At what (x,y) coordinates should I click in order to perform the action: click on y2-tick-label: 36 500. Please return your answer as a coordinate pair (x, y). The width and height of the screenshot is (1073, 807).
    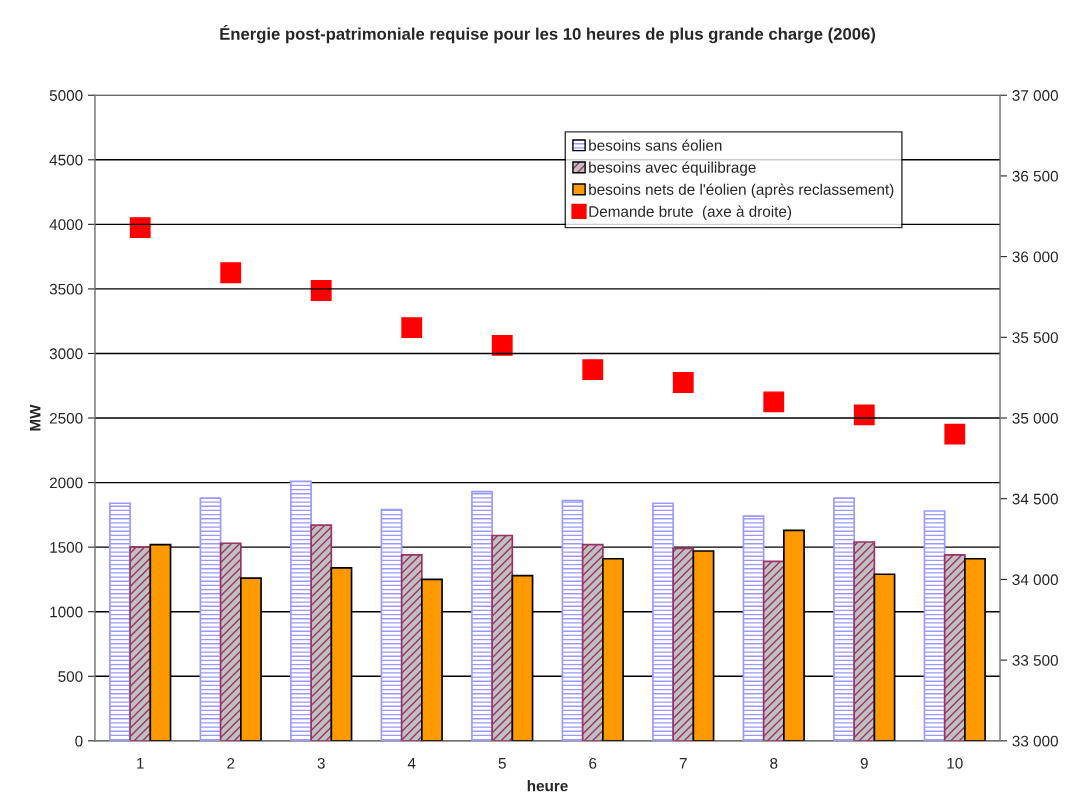
    Looking at the image, I should click on (1035, 176).